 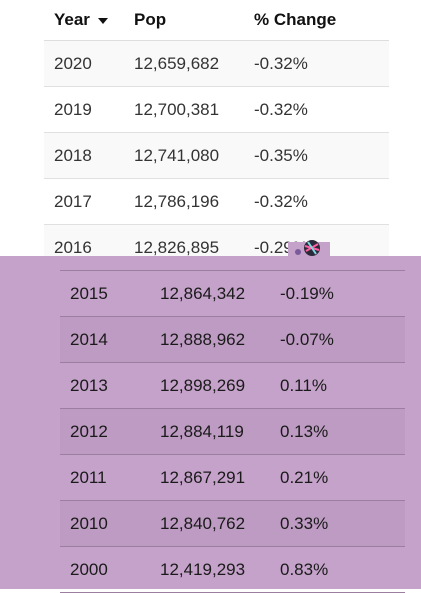 I want to click on cell-pop: 12,786,196, so click(x=177, y=201).